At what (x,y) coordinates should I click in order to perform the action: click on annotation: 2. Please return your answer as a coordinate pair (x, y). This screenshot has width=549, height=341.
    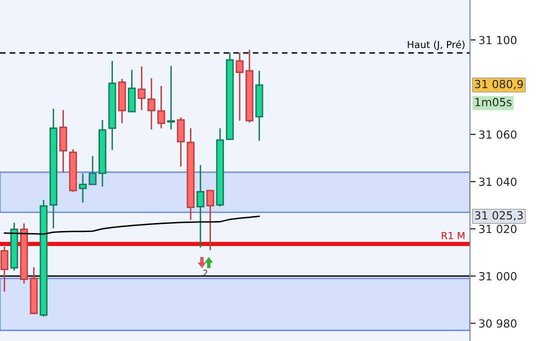
    Looking at the image, I should click on (205, 273).